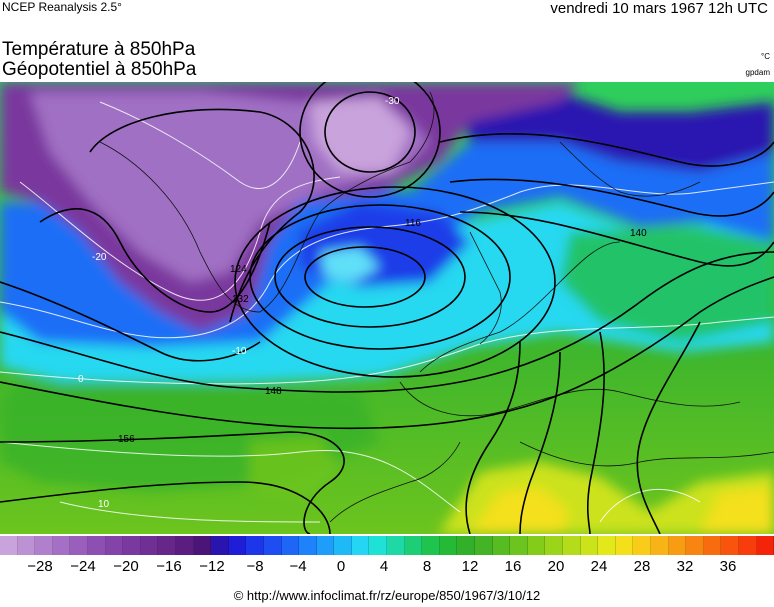 This screenshot has height=607, width=774. I want to click on colorbar-tick-label: 0, so click(341, 566).